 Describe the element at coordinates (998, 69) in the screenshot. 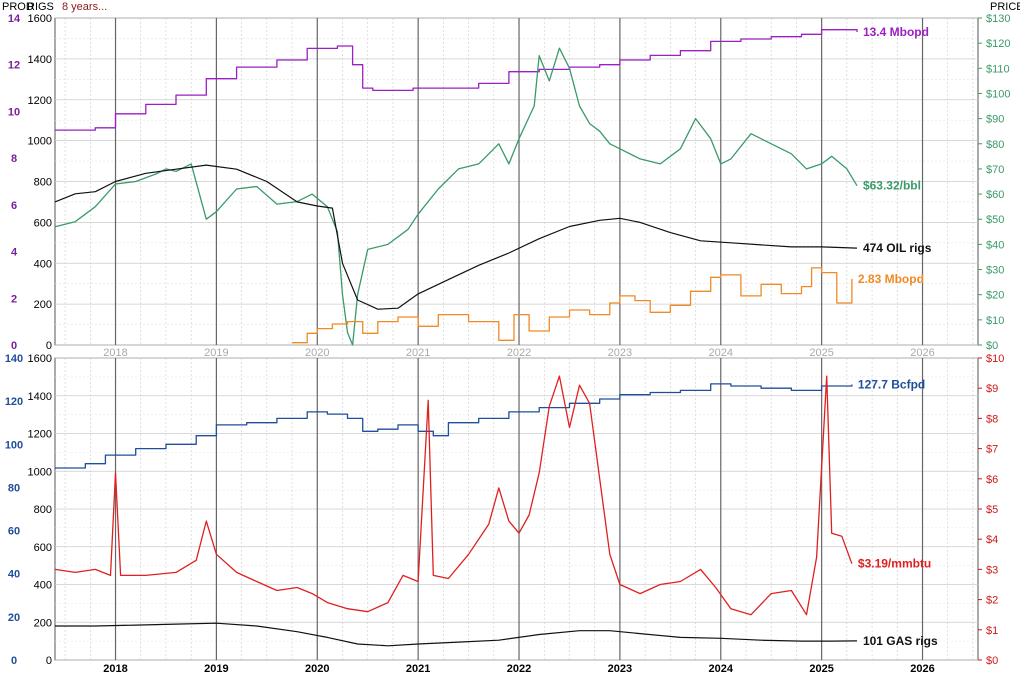

I see `price-axis-tick: $110` at that location.